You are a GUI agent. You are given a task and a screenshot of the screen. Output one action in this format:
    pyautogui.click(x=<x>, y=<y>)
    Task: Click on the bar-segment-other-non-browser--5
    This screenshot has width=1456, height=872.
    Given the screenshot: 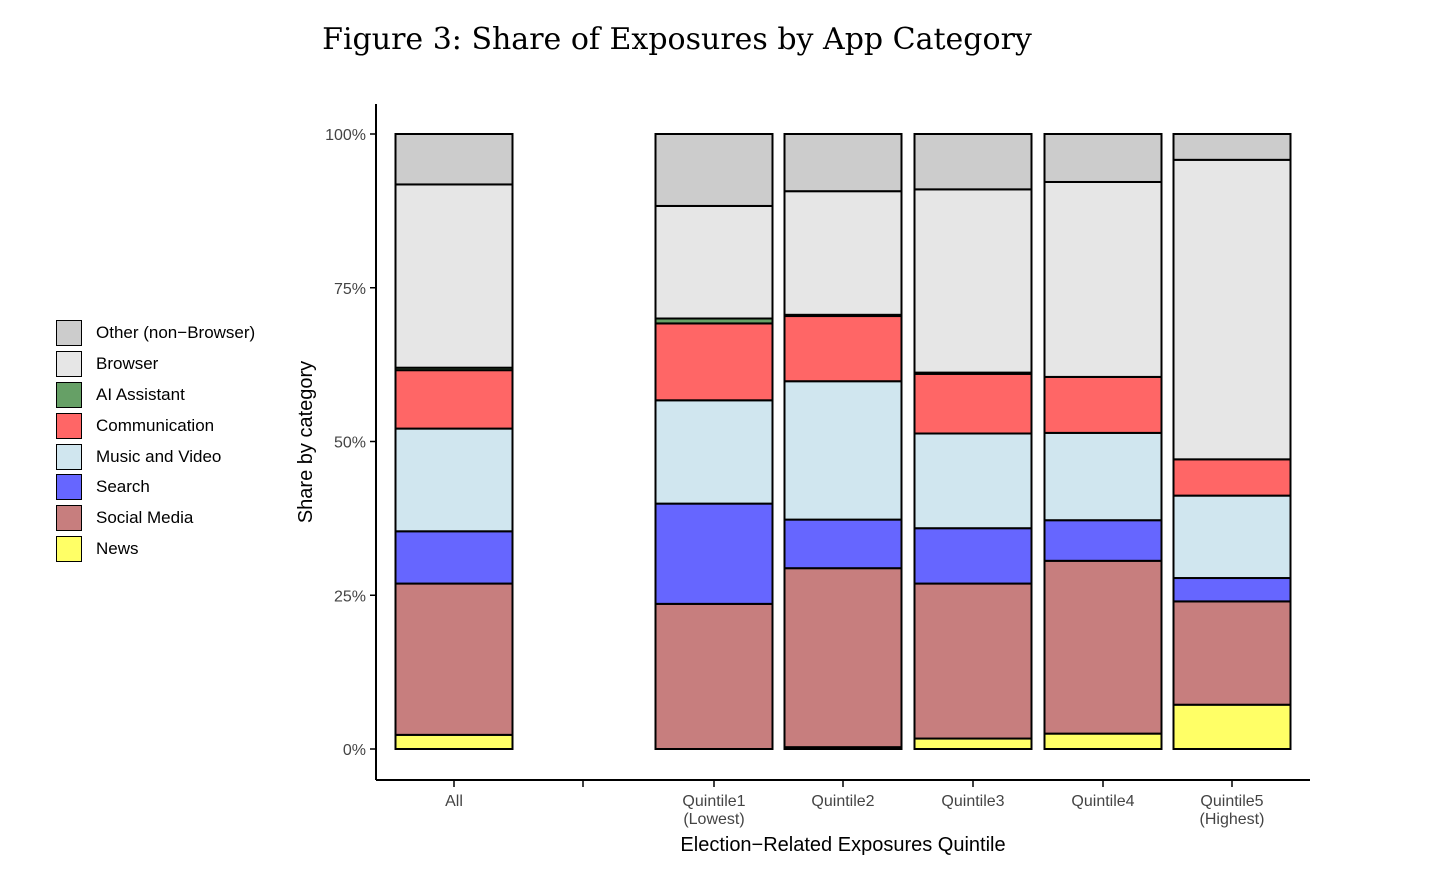 What is the action you would take?
    pyautogui.click(x=1232, y=147)
    